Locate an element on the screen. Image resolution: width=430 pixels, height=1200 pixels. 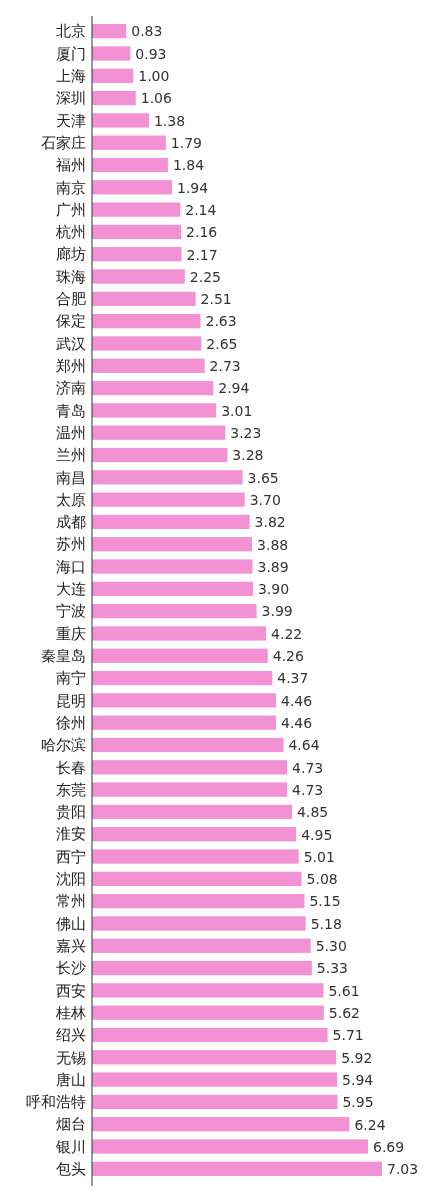
y-tick-label: 苏州 is located at coordinates (71, 544).